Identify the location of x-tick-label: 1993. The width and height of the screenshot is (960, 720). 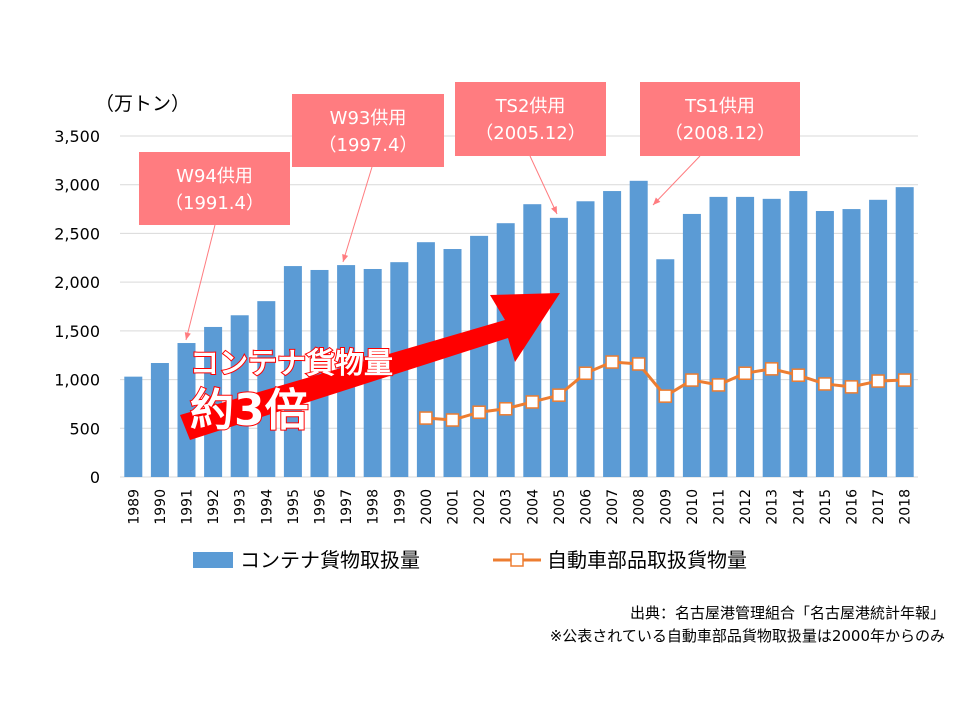
(241, 507).